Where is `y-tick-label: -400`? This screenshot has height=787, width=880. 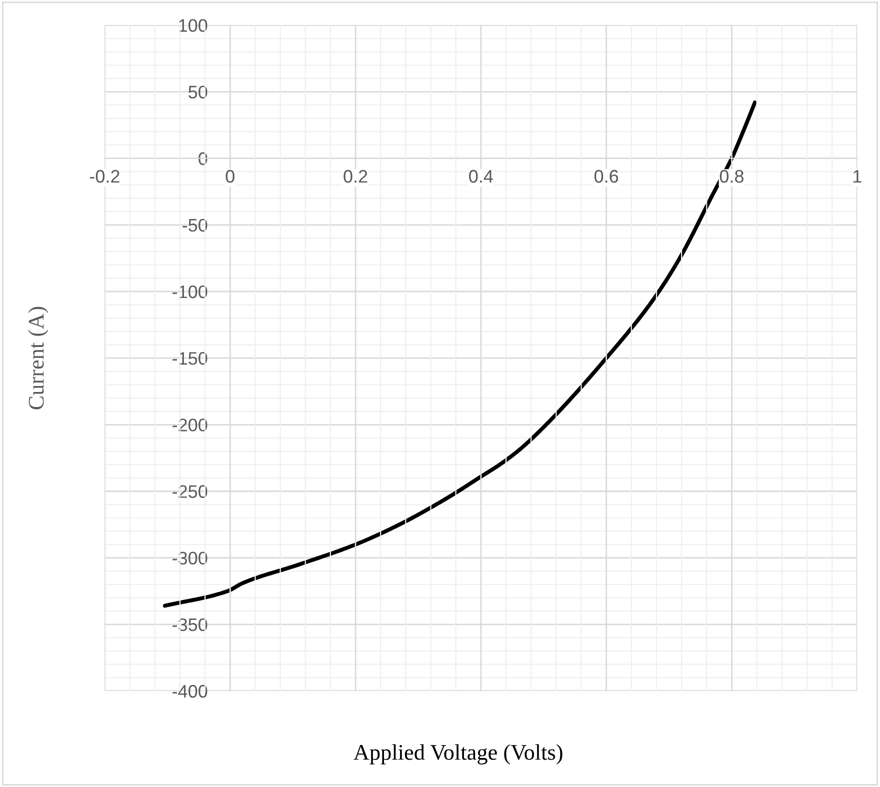 y-tick-label: -400 is located at coordinates (190, 691).